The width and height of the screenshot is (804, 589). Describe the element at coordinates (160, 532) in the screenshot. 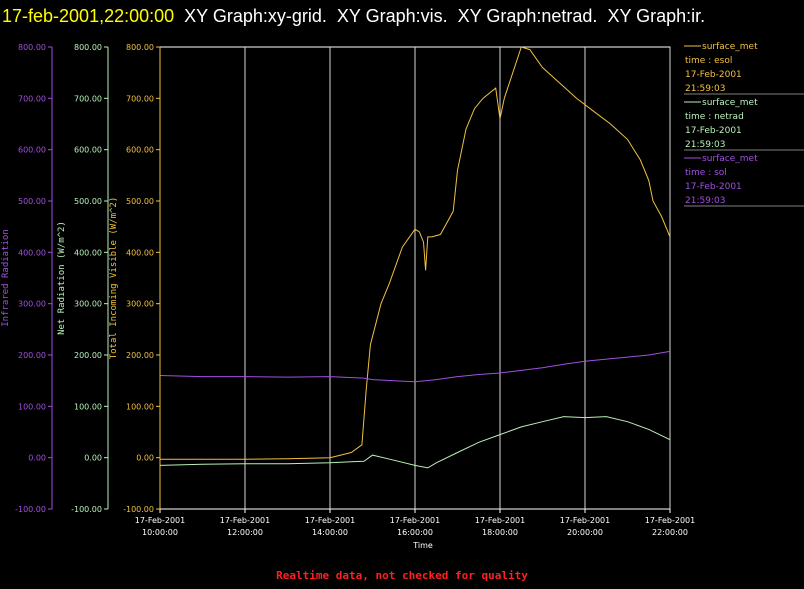

I see `x-tick-time: 10:00:00` at that location.